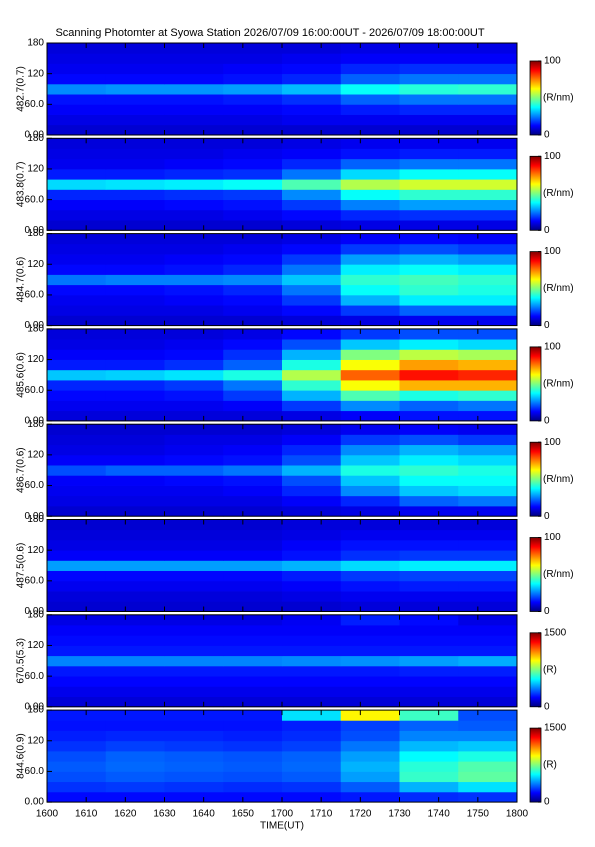 The width and height of the screenshot is (595, 847). I want to click on x-tick-label: 1710, so click(321, 814).